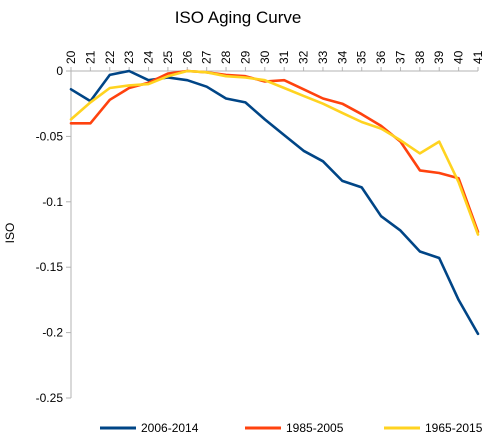 Image resolution: width=501 pixels, height=443 pixels. I want to click on x-tick-label: 22, so click(110, 57).